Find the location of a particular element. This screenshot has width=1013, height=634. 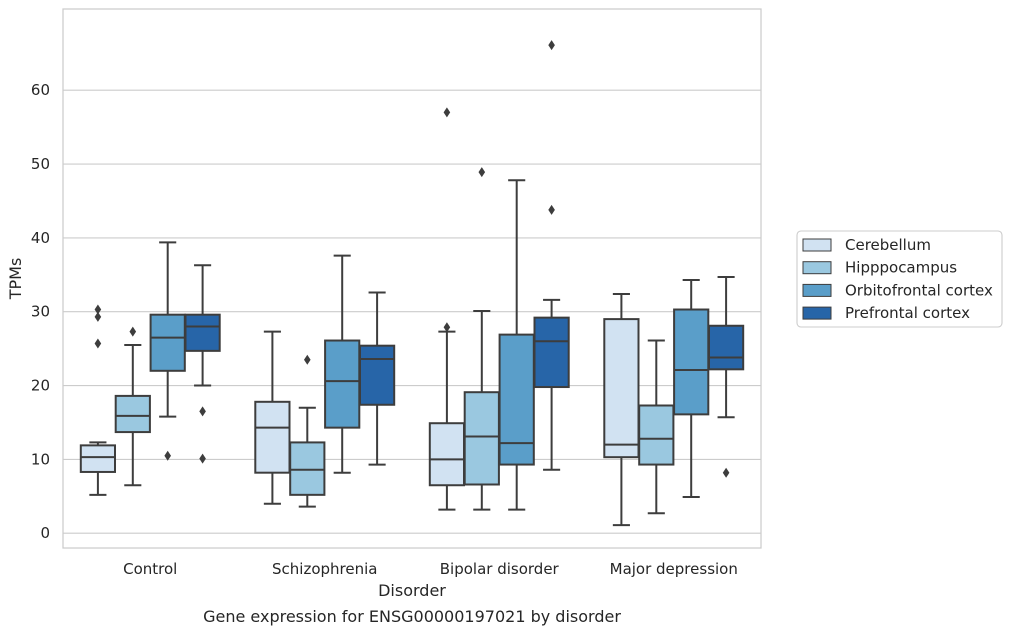

legend-entry: Prefrontal cortex is located at coordinates (907, 313).